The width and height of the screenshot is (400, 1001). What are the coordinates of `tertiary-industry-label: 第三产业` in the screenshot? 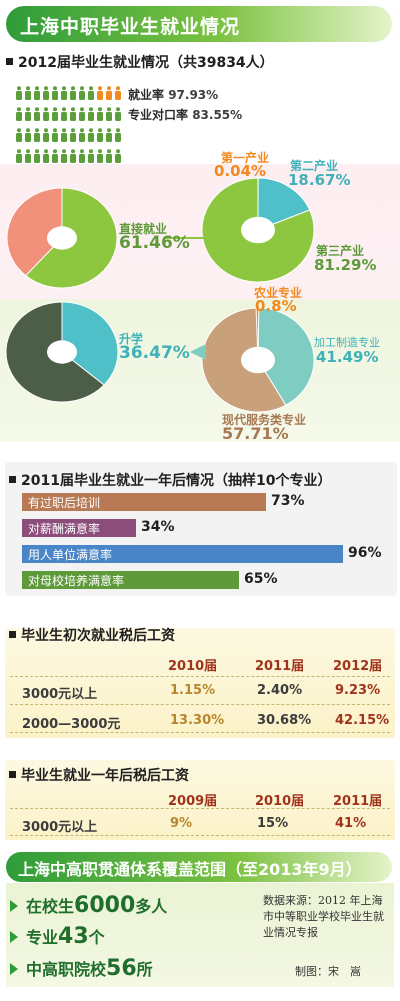 It's located at (340, 251).